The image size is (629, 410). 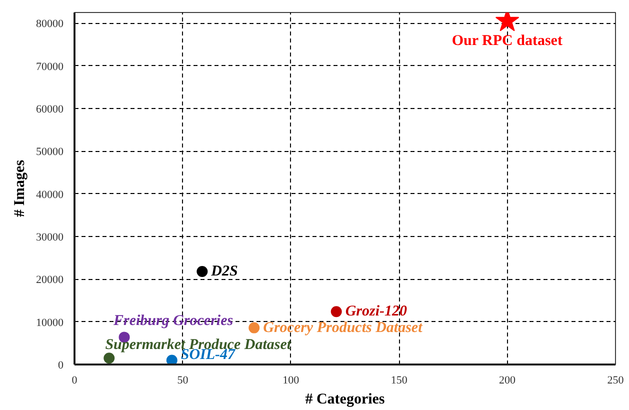 What do you see at coordinates (50, 238) in the screenshot?
I see `y-tick-label: 30000` at bounding box center [50, 238].